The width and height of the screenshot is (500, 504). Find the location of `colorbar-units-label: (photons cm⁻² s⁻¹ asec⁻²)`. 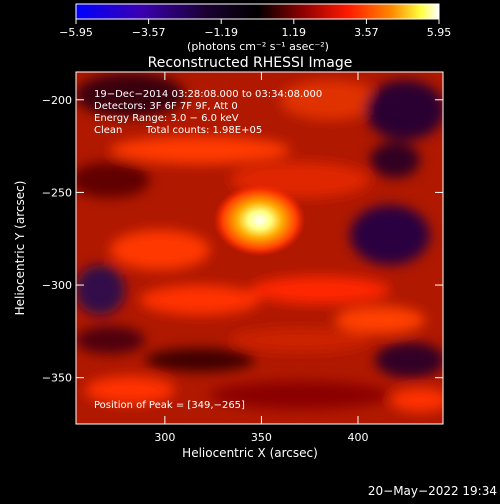

colorbar-units-label: (photons cm⁻² s⁻¹ asec⁻²) is located at coordinates (258, 46).